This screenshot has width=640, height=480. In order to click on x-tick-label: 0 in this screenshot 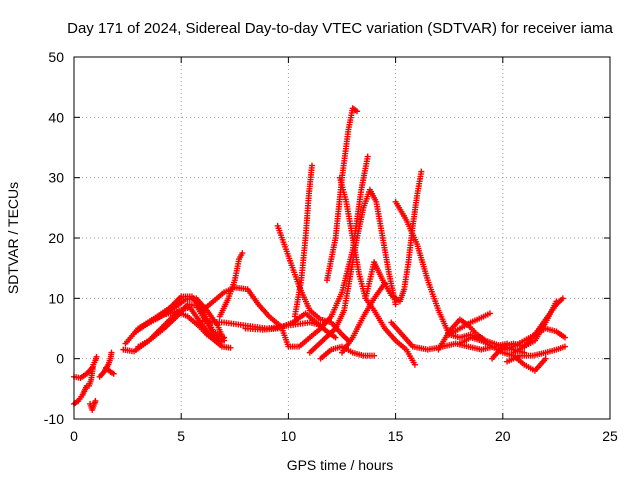, I will do `click(74, 436)`.